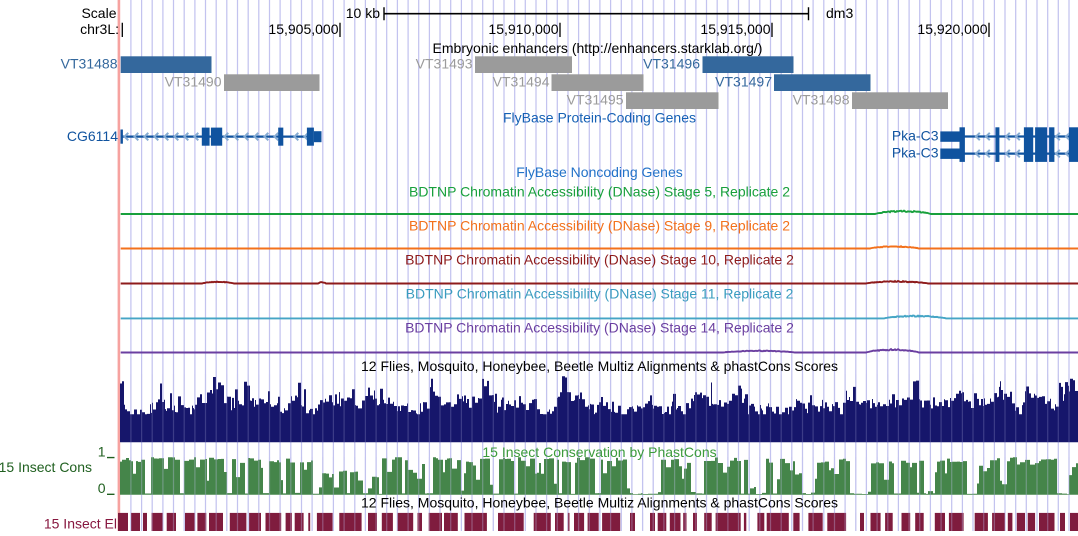  What do you see at coordinates (523, 29) in the screenshot?
I see `svg-text: 15,910,000` at bounding box center [523, 29].